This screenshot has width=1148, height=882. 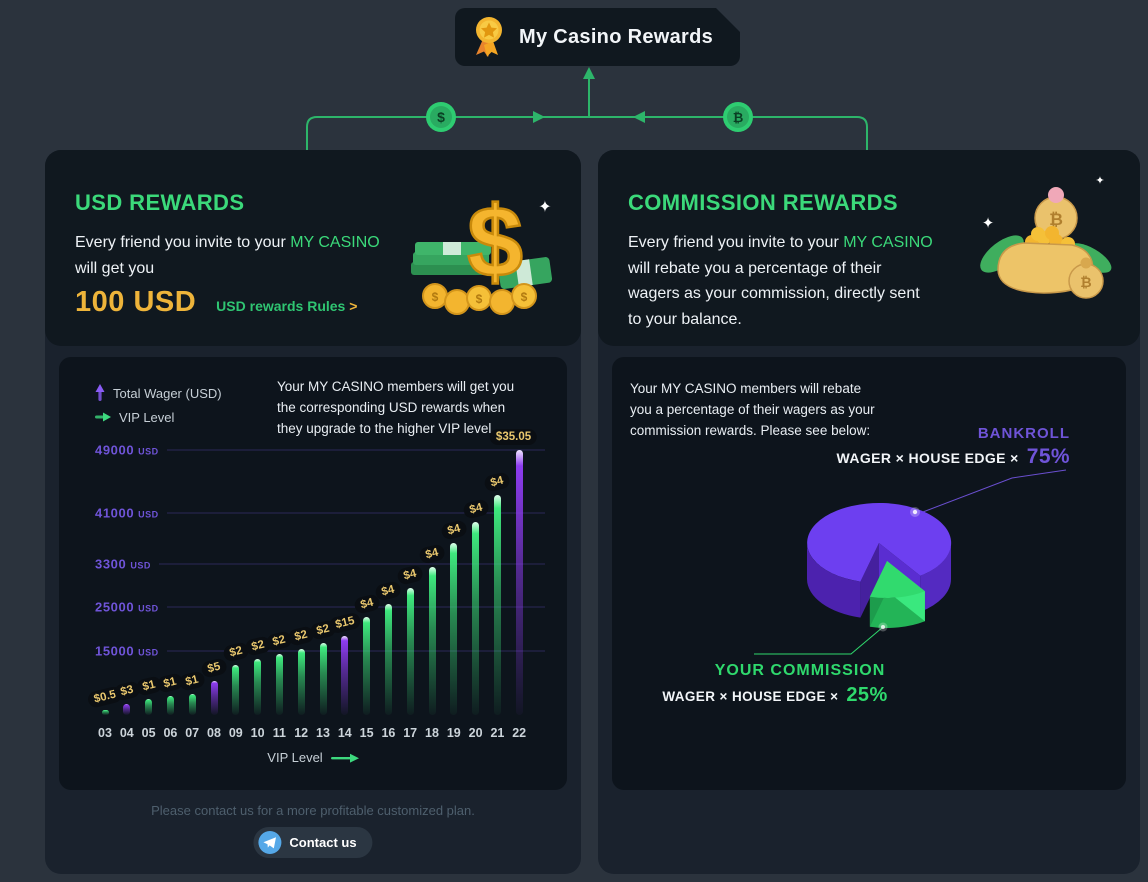 What do you see at coordinates (301, 733) in the screenshot?
I see `x-axis-tick: 12` at bounding box center [301, 733].